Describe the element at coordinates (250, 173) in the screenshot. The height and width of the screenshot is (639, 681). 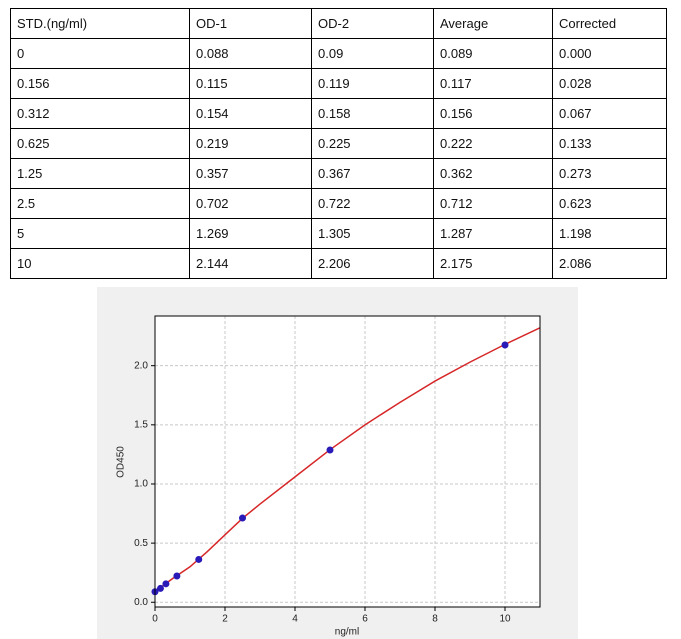
I see `table-cell: 0.357` at that location.